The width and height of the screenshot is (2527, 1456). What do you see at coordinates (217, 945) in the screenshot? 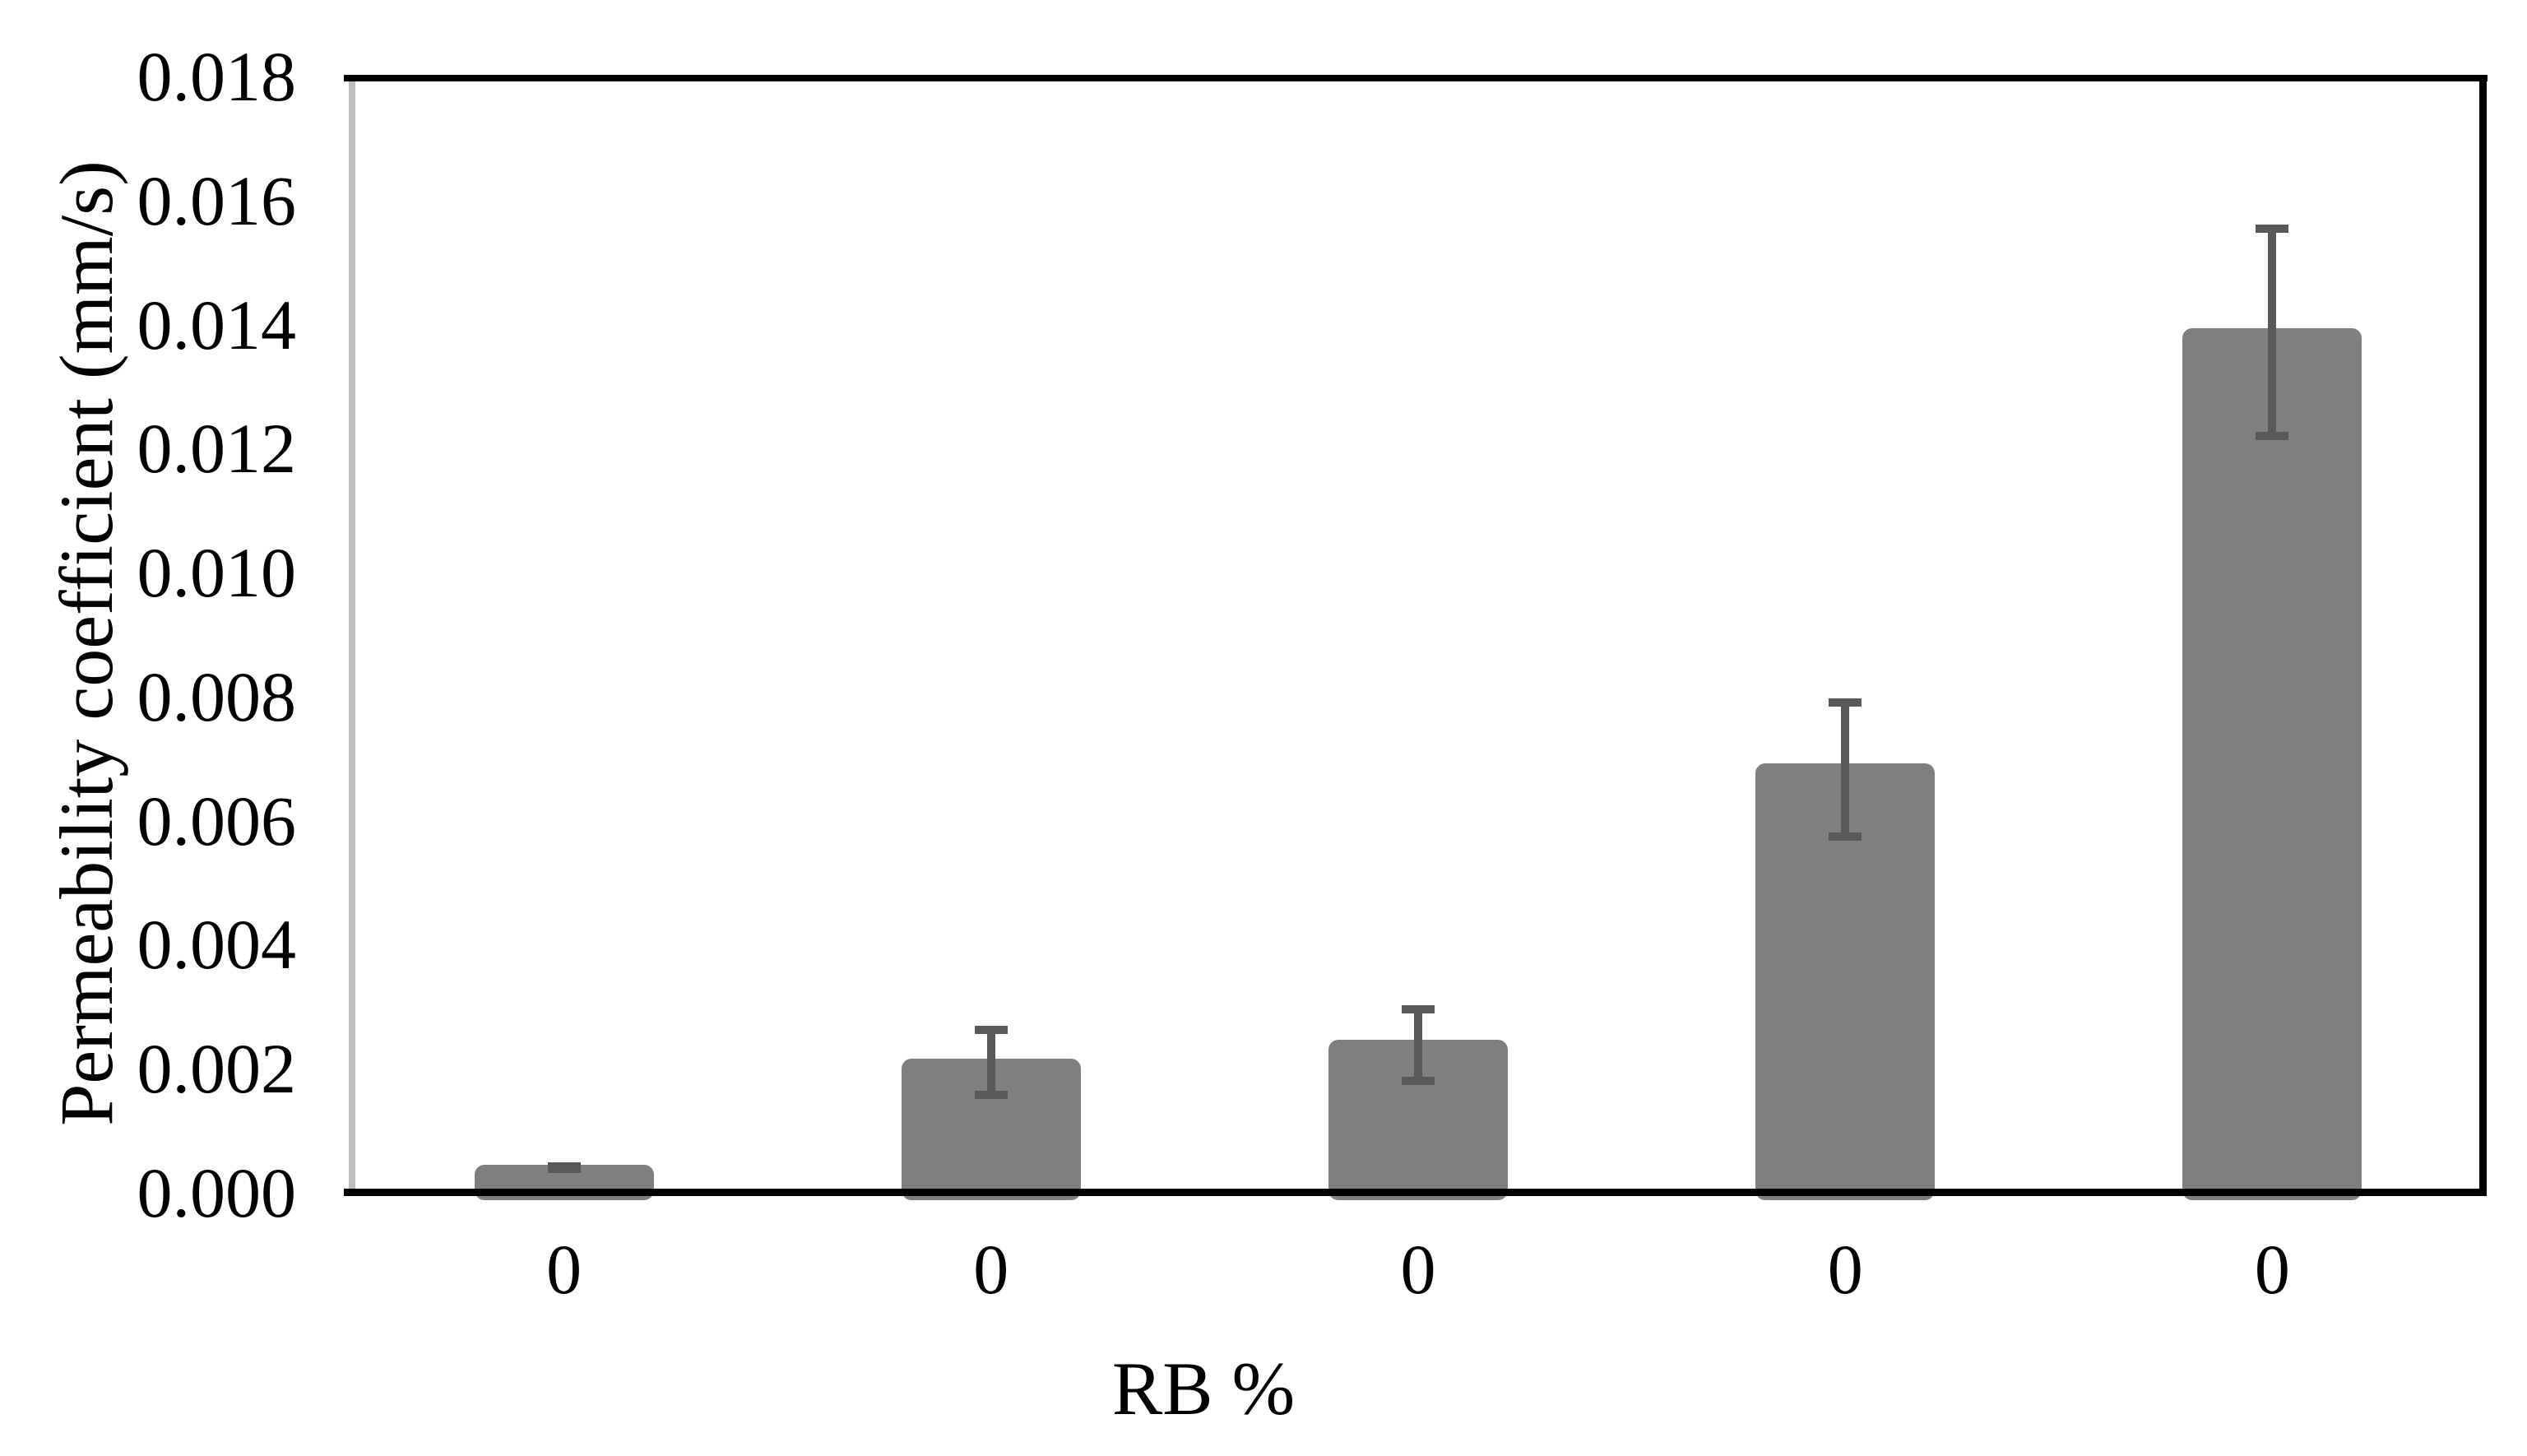
I see `y-tick-label: 0.004` at bounding box center [217, 945].